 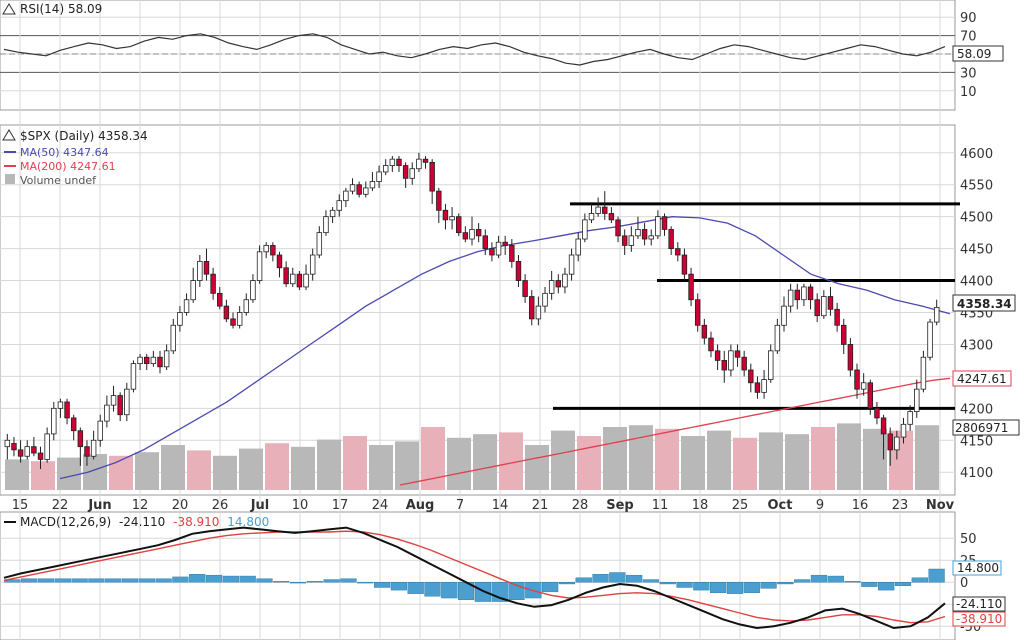 I want to click on price-tick-label: 4100, so click(x=976, y=473).